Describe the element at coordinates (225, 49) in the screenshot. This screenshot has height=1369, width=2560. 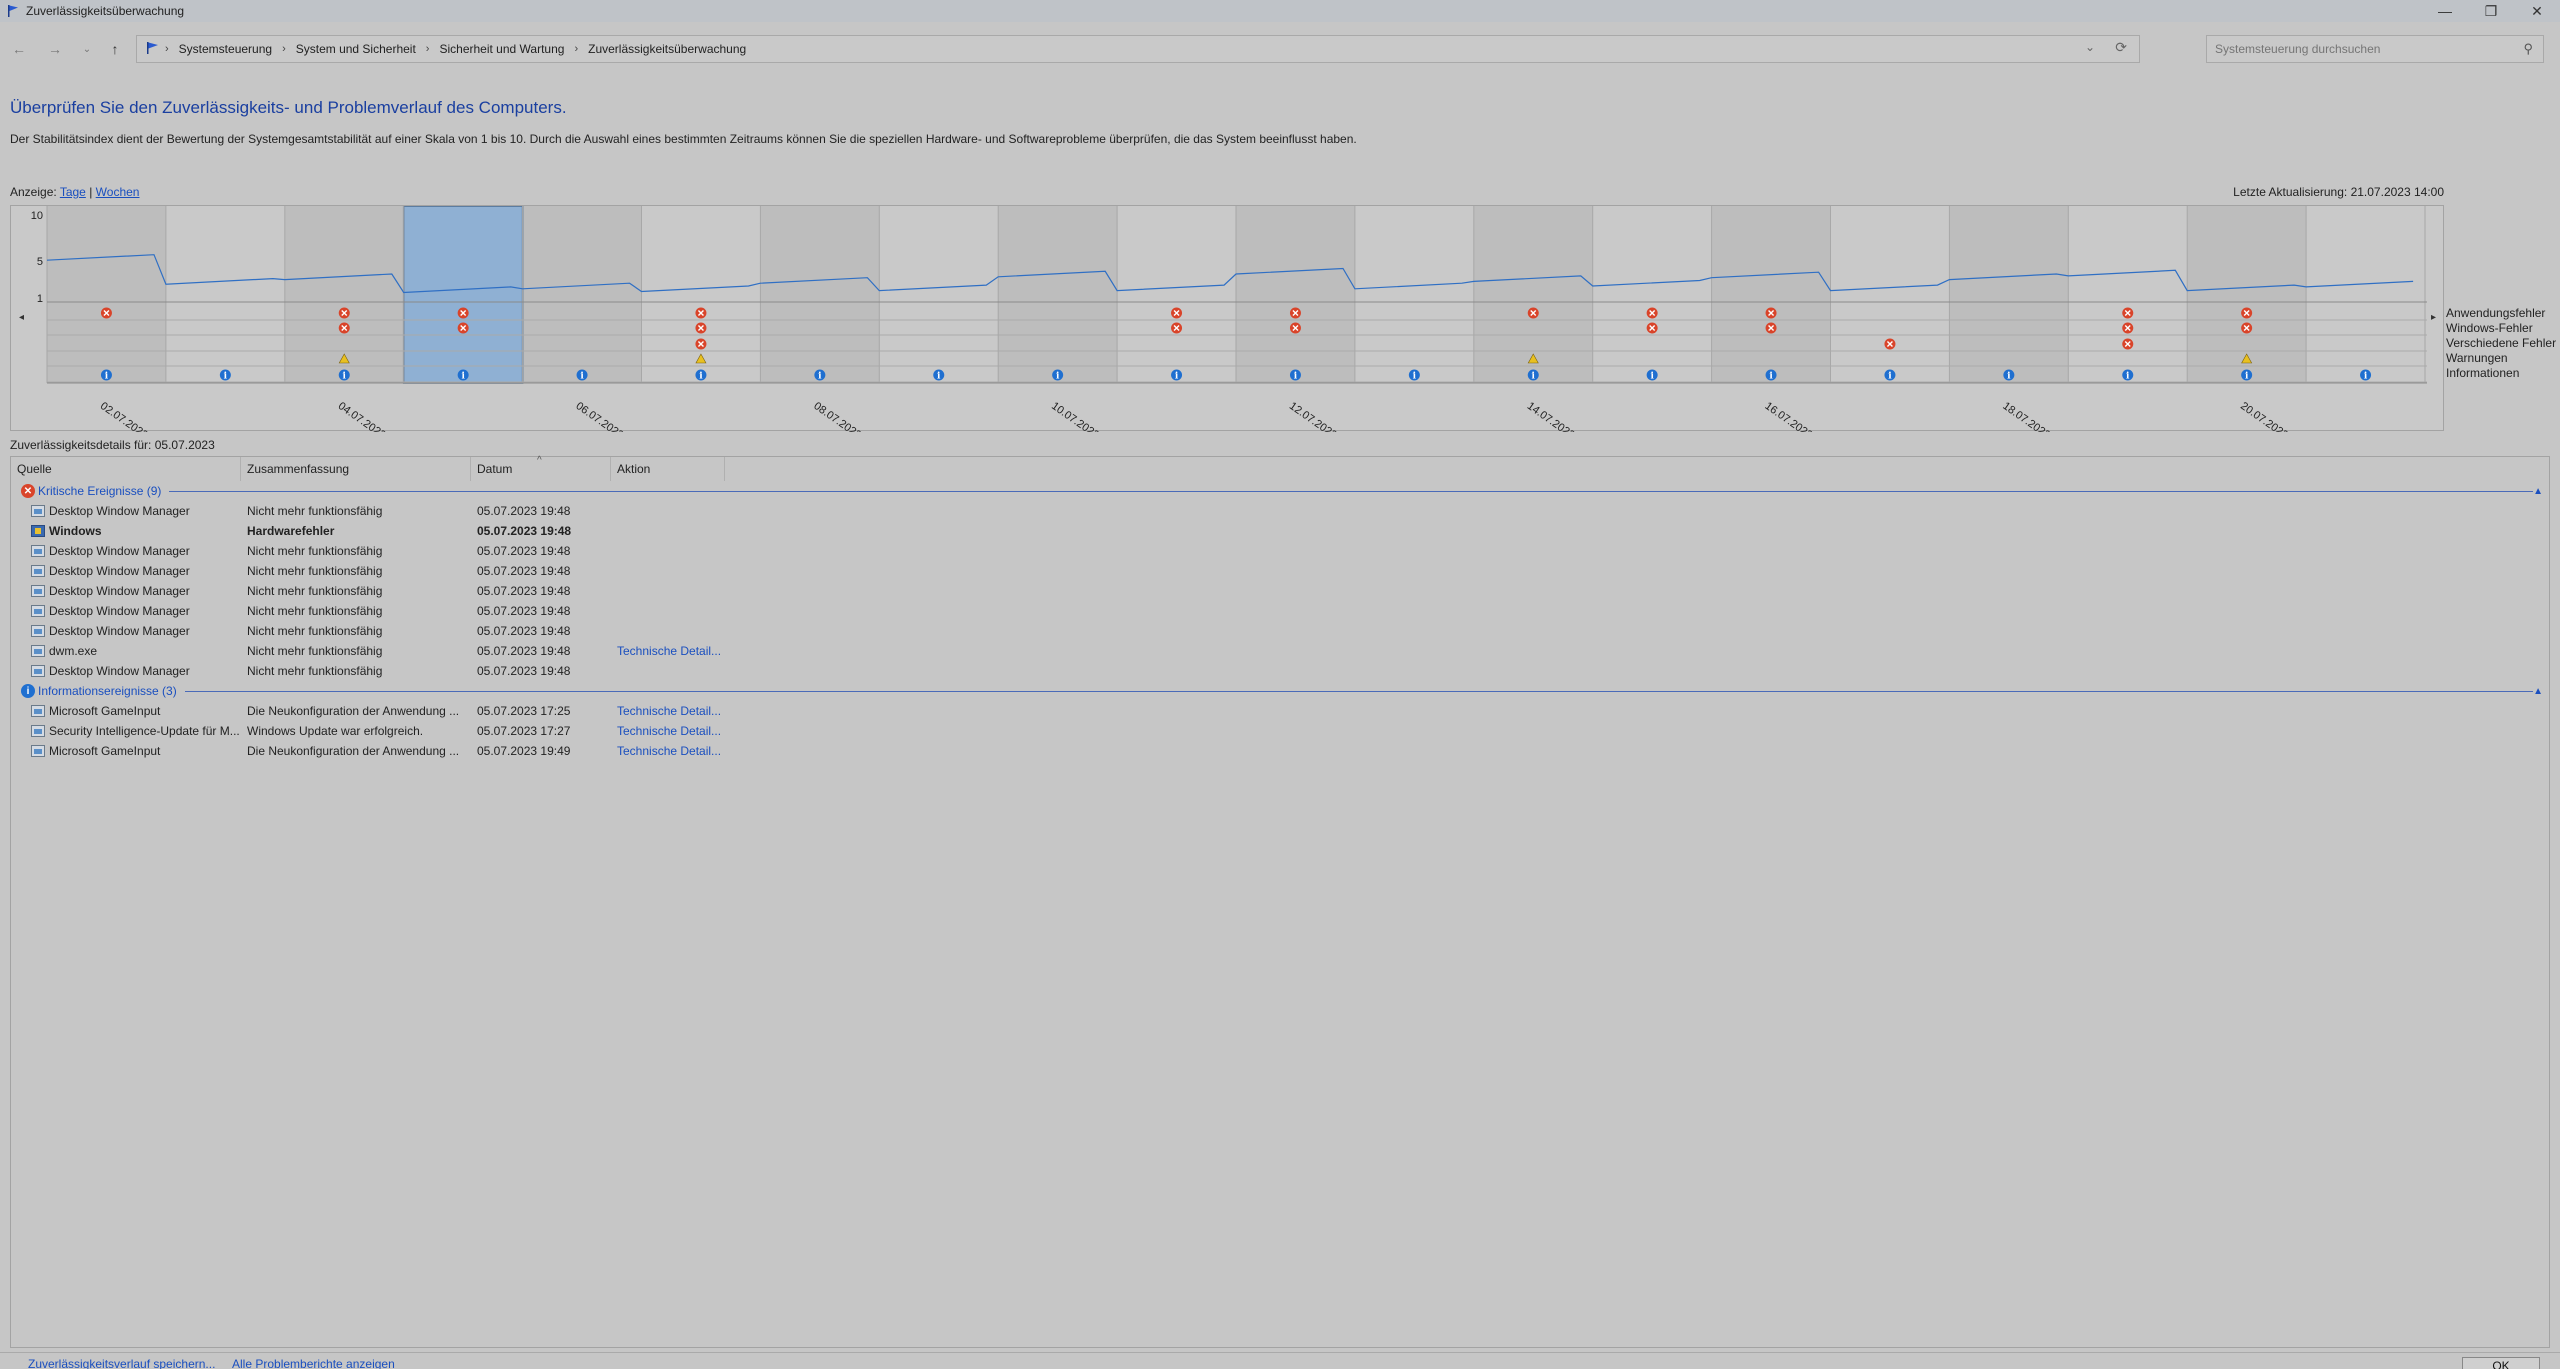
I see `breadcrumb-item: Systemsteuerung` at that location.